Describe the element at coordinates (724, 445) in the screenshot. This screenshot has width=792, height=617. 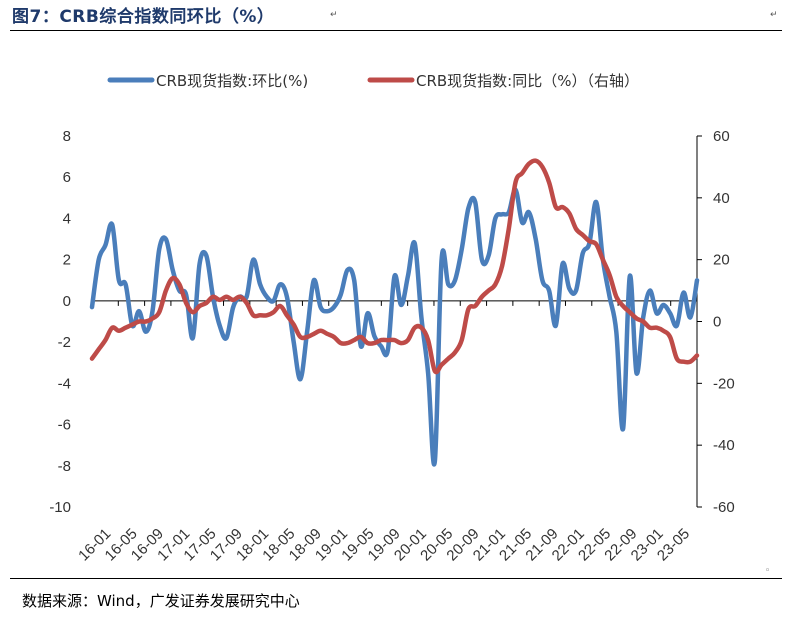
I see `right-axis-tick-label: -40` at that location.